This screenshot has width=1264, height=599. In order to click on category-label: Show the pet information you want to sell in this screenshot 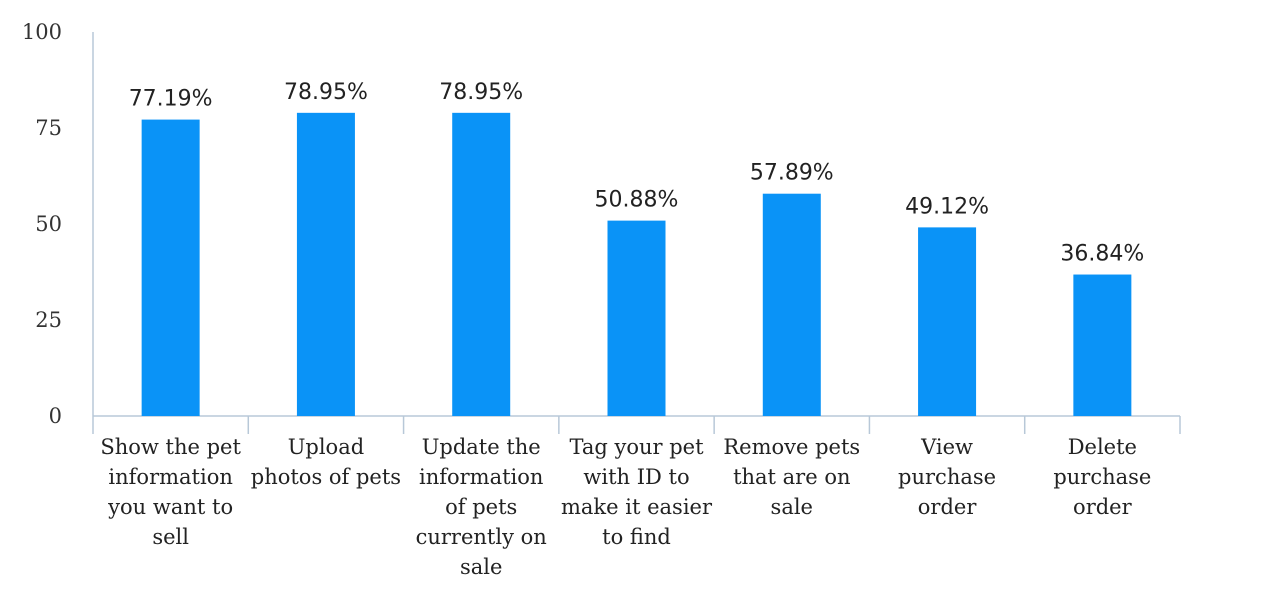, I will do `click(170, 492)`.